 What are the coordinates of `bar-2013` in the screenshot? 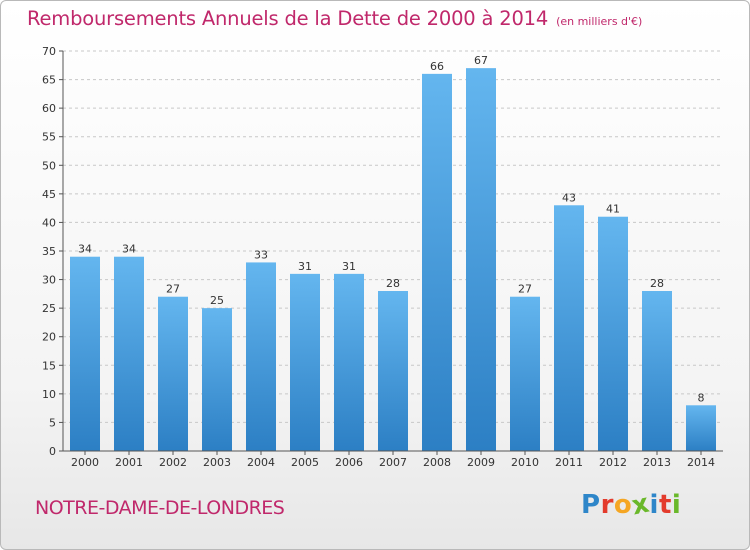 It's located at (657, 371).